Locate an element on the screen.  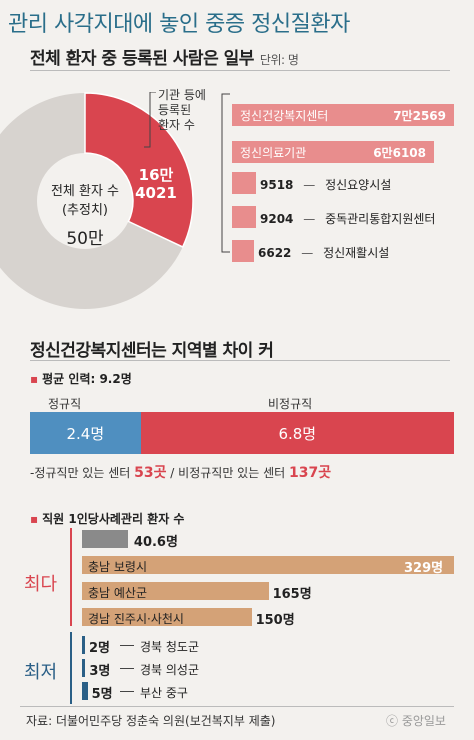
caseload-row-least: 2명 경북 청도군 is located at coordinates (272, 646).